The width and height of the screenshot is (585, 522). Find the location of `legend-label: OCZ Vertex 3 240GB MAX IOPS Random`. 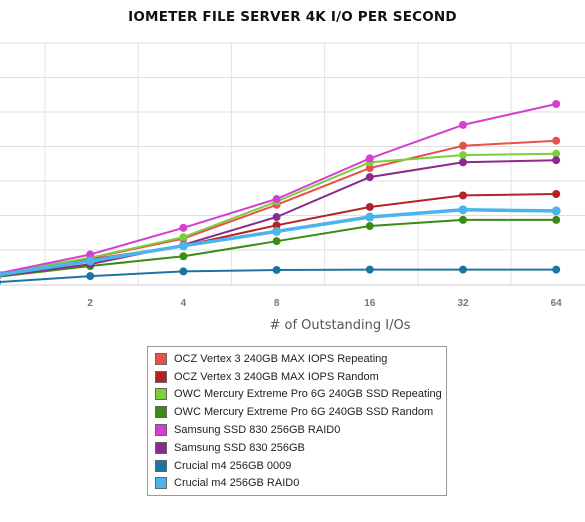

legend-label: OCZ Vertex 3 240GB MAX IOPS Random is located at coordinates (276, 376).